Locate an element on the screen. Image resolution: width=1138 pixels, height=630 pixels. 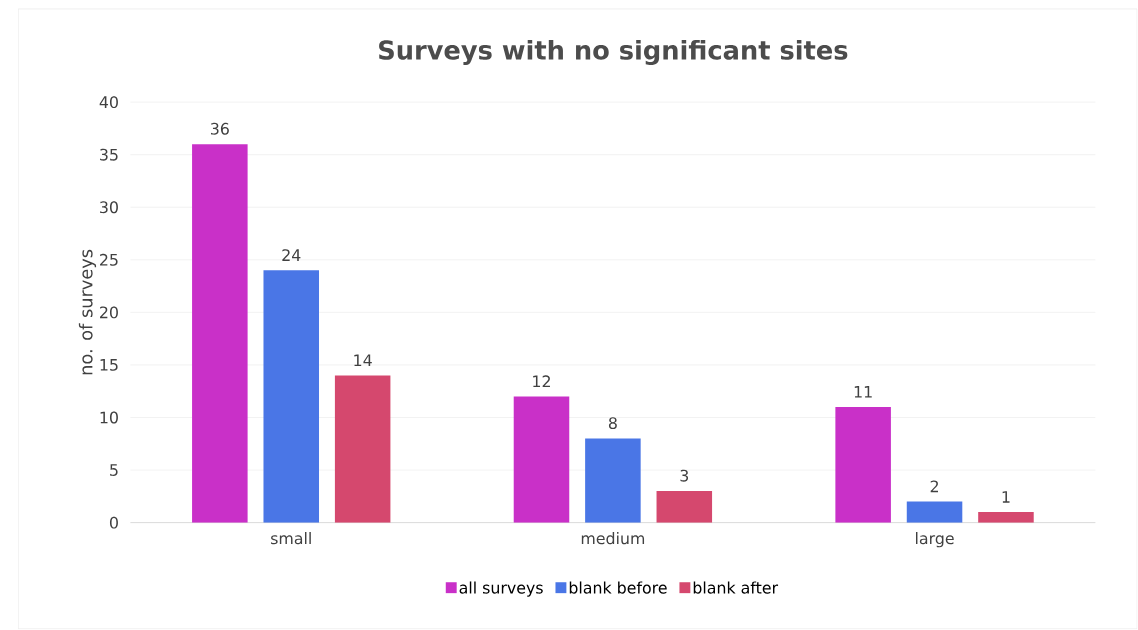
data-label: 12 is located at coordinates (541, 381).